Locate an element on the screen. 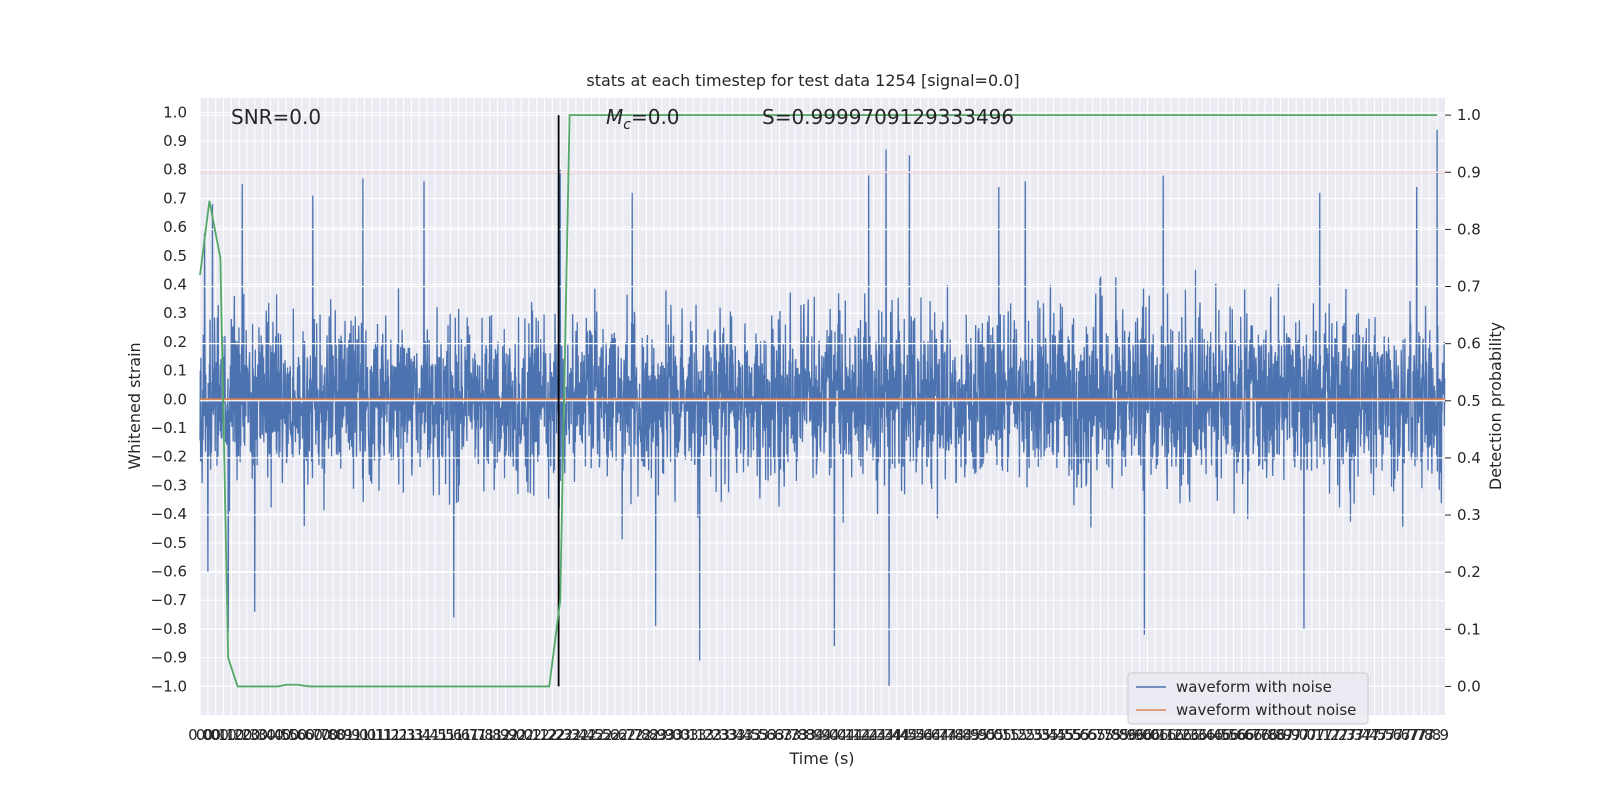  right-y-axis-ticks: 0.0 0.1 0.2 0.3 0.4 0.5 0.6 0.7 0.8 0.9 1.0 is located at coordinates (1463, 400).